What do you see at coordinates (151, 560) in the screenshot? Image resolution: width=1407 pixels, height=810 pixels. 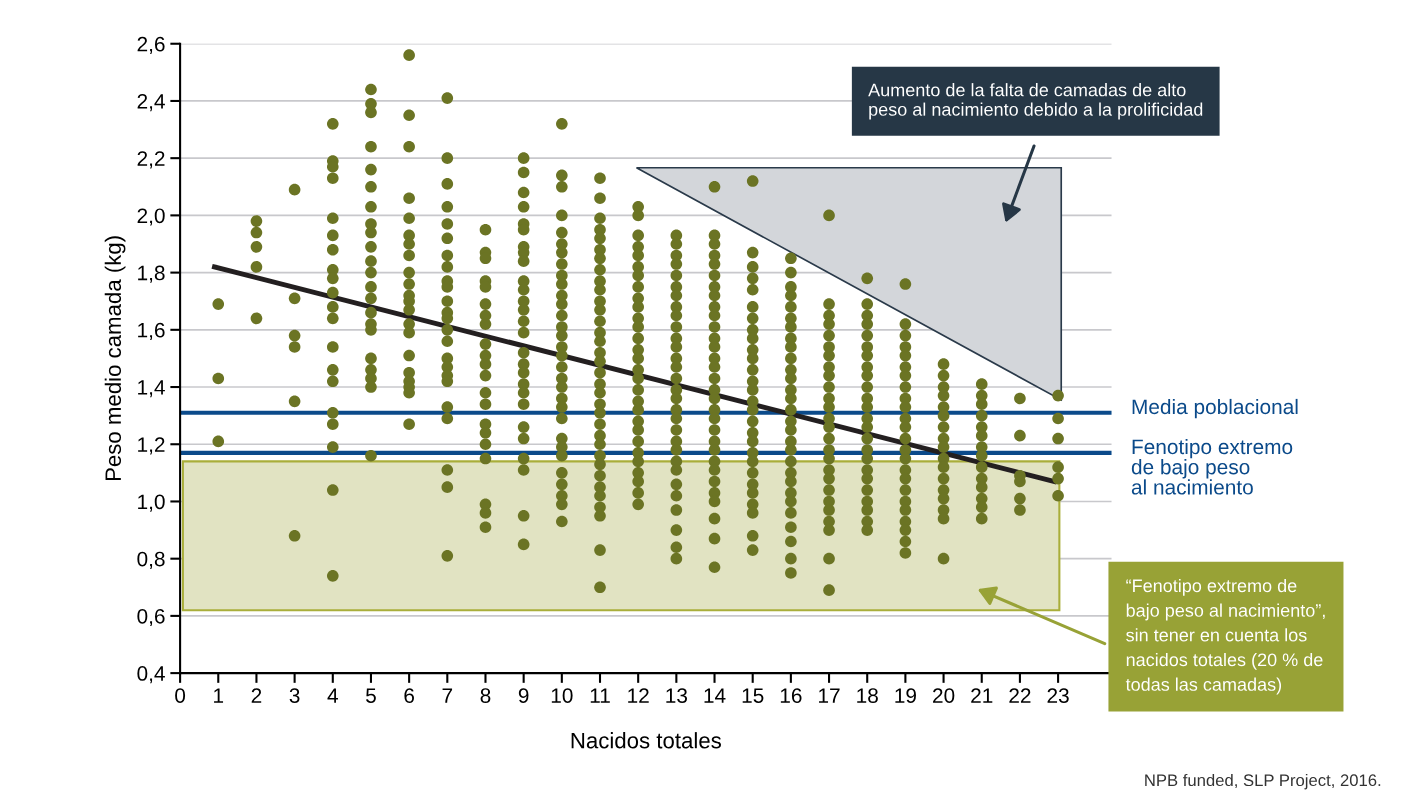 I see `y-tick-label: 0,8` at bounding box center [151, 560].